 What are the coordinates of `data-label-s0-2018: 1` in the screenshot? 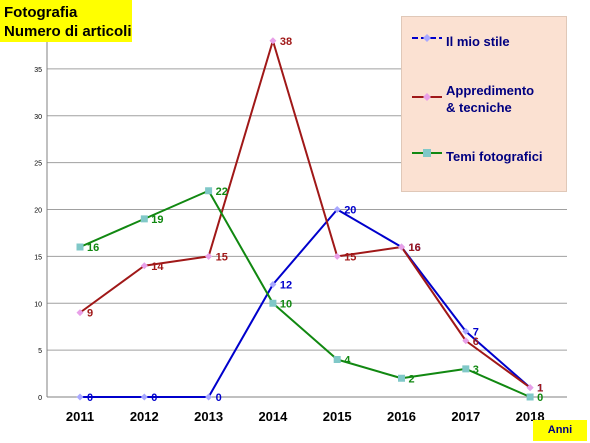 It's located at (540, 389).